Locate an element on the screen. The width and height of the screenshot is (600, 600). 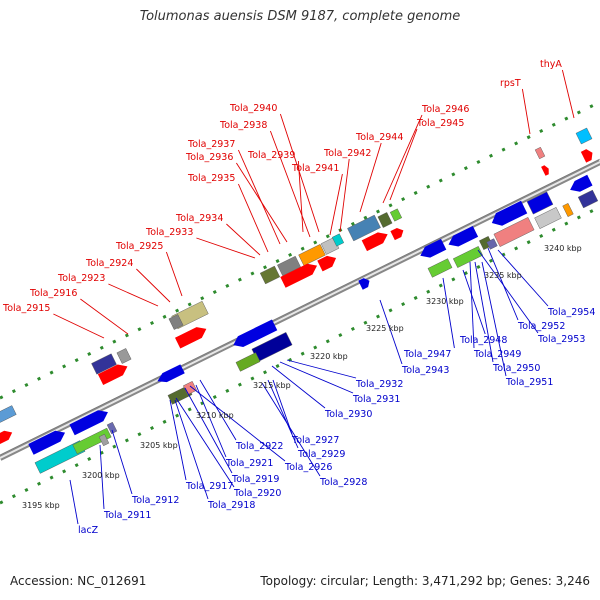
reverse-gene-label: Tola_2930 is located at coordinates (348, 414).